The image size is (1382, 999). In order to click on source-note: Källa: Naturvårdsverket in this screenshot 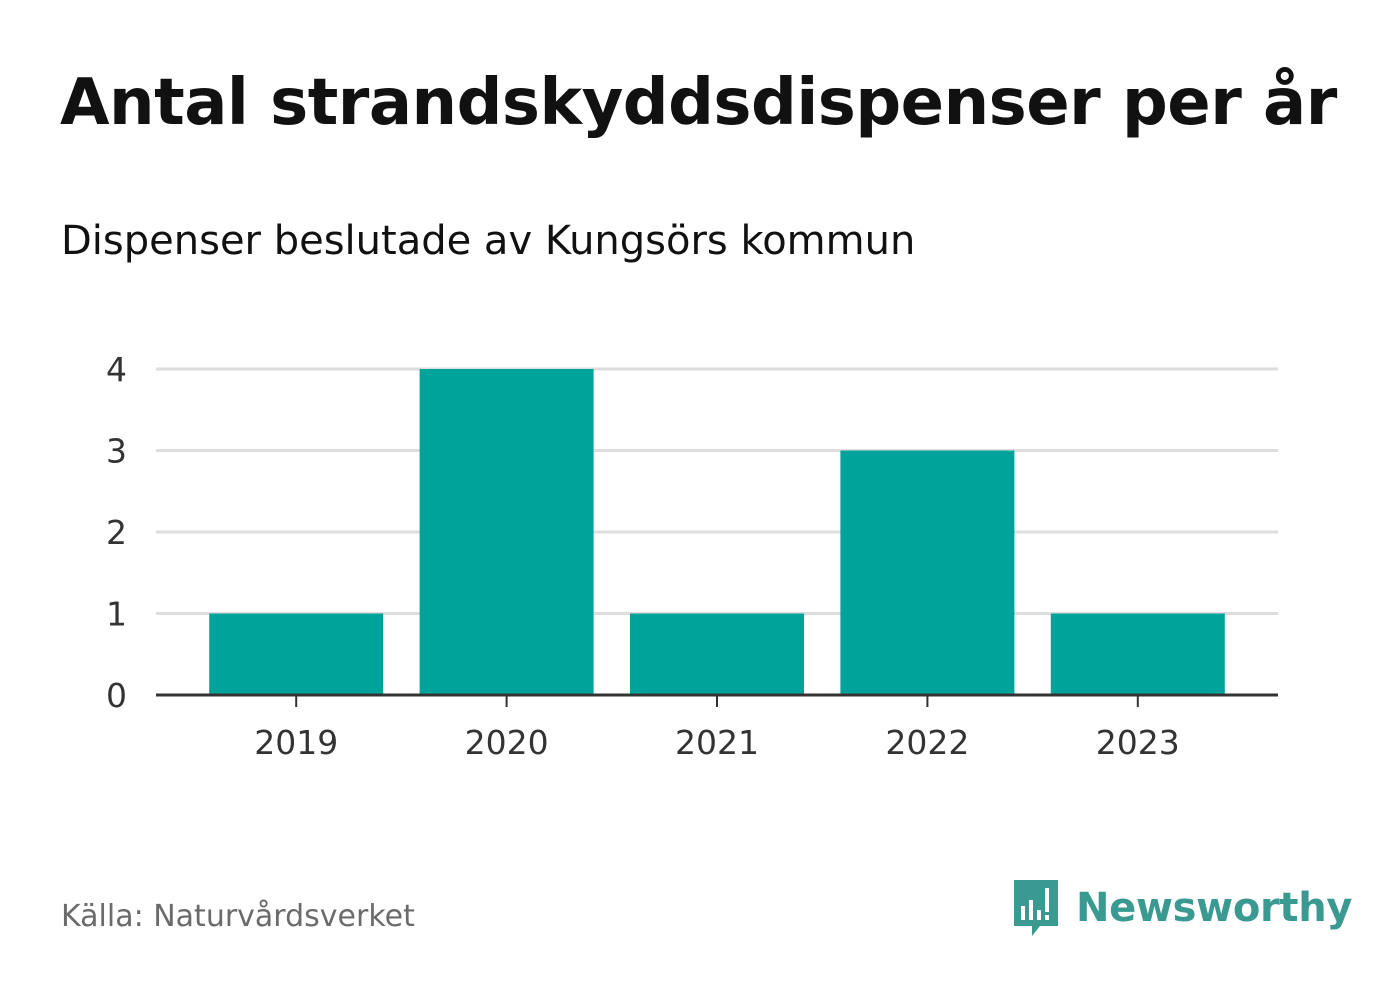, I will do `click(238, 916)`.